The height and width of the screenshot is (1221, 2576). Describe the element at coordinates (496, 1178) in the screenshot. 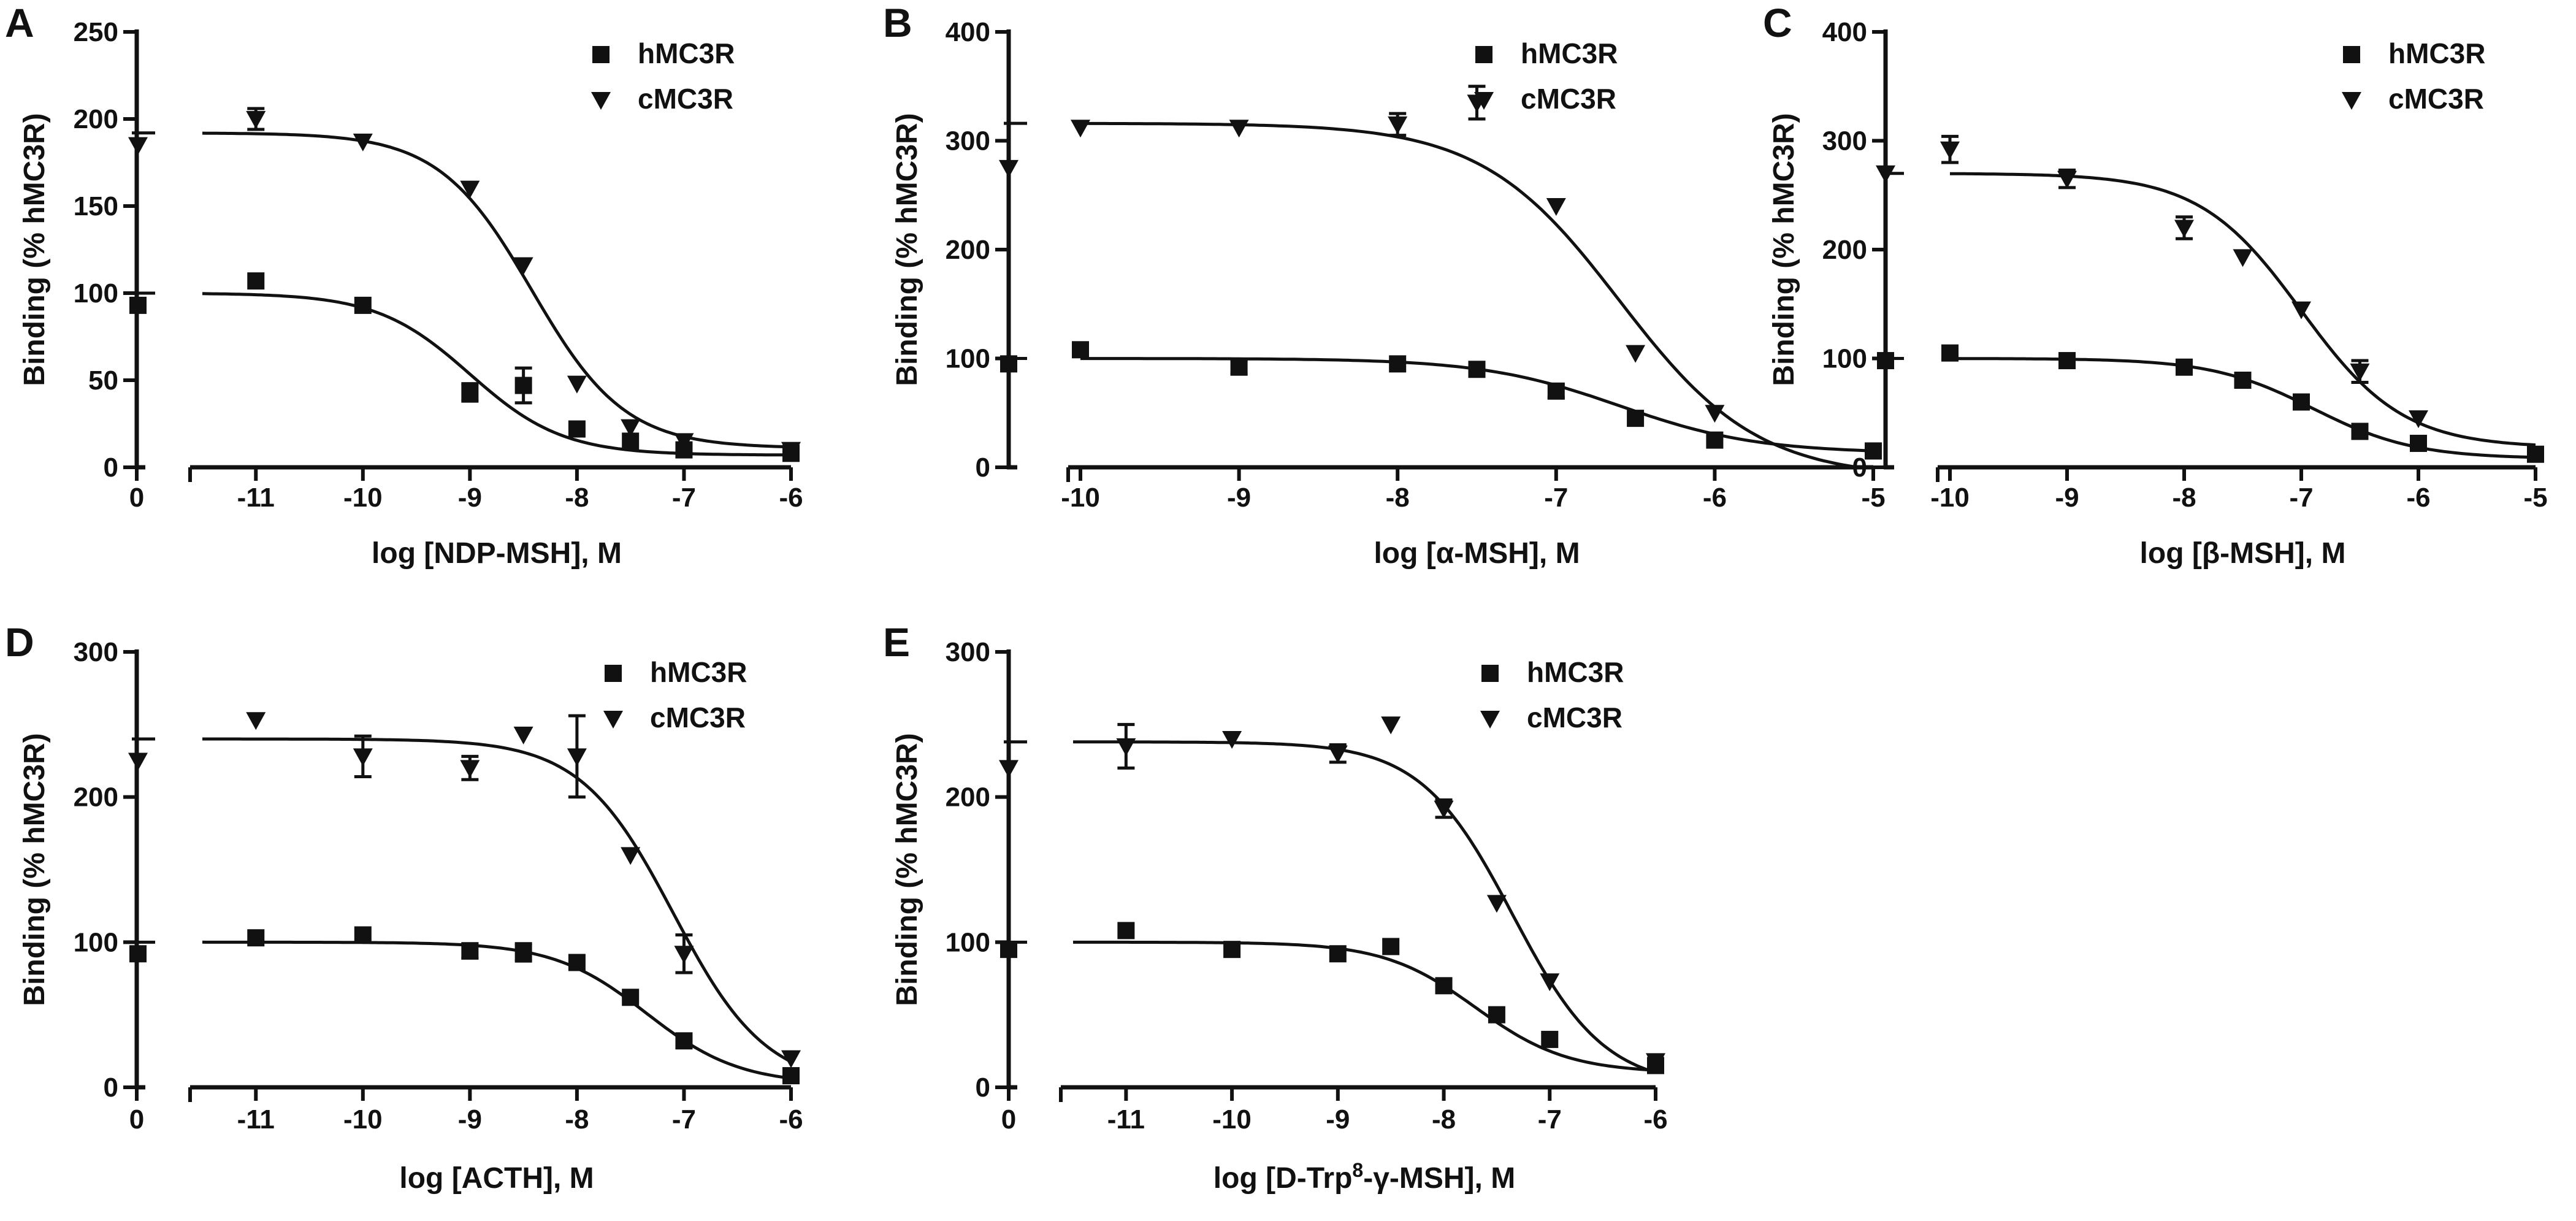

I see `x-axis-title: log [ACTH], M` at that location.